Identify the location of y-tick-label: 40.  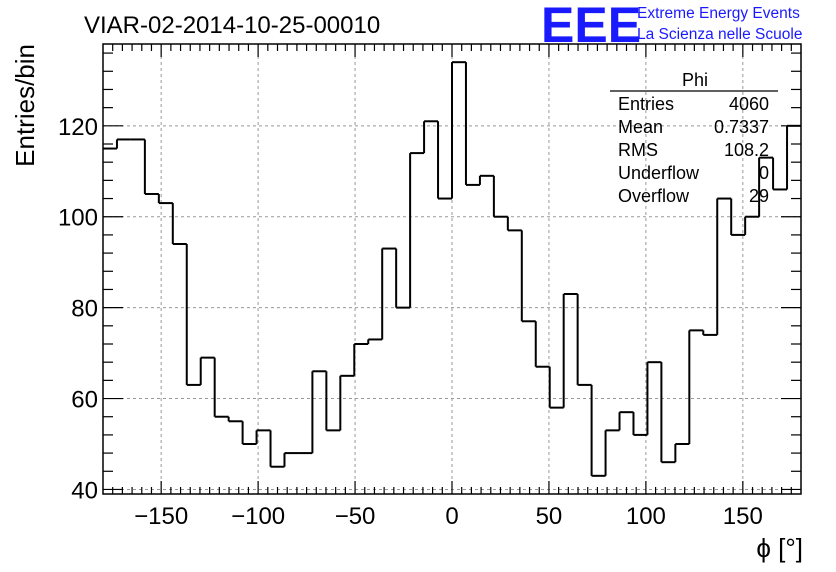
(84, 490).